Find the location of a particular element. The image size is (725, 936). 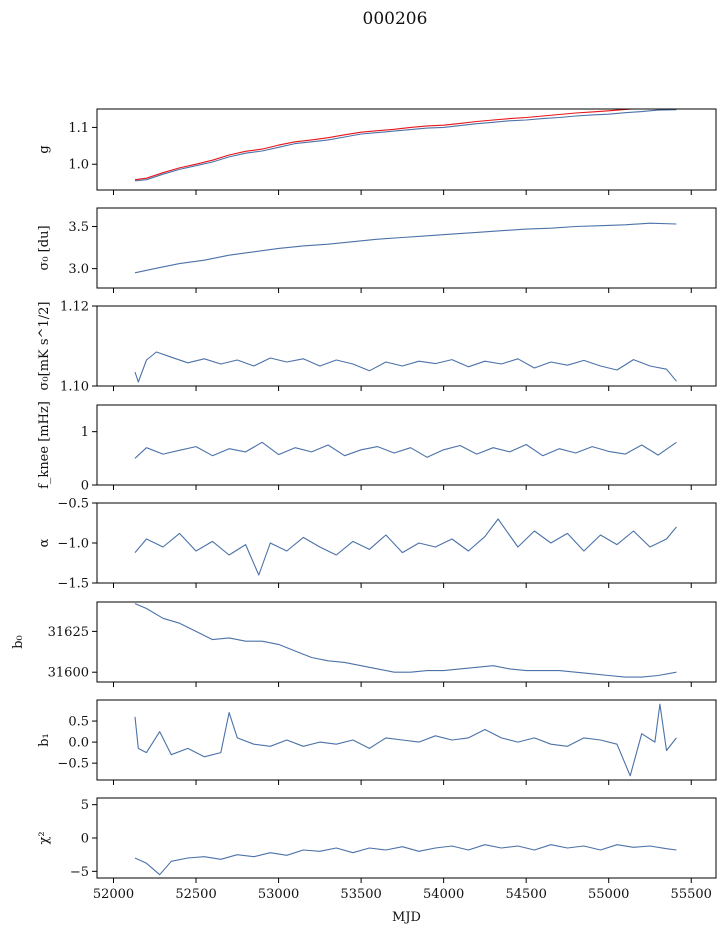

ylabel-g: g is located at coordinates (44, 149).